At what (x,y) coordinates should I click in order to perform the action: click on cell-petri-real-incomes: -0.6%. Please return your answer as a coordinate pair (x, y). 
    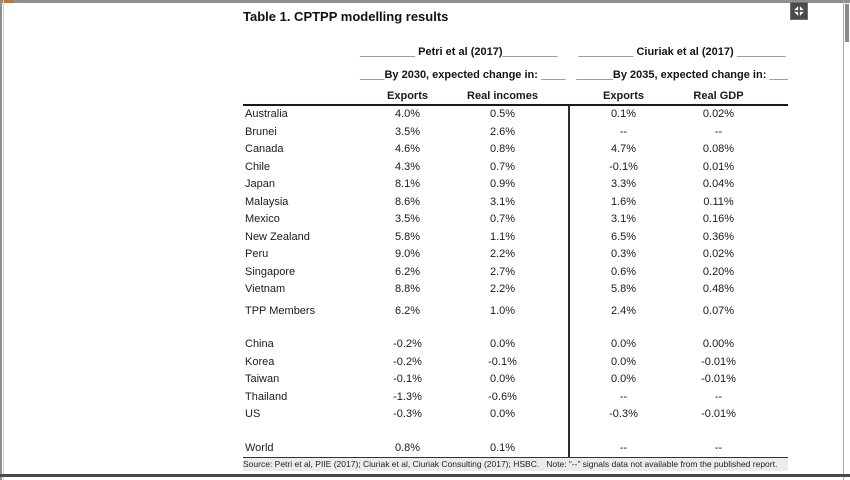
    Looking at the image, I should click on (502, 396).